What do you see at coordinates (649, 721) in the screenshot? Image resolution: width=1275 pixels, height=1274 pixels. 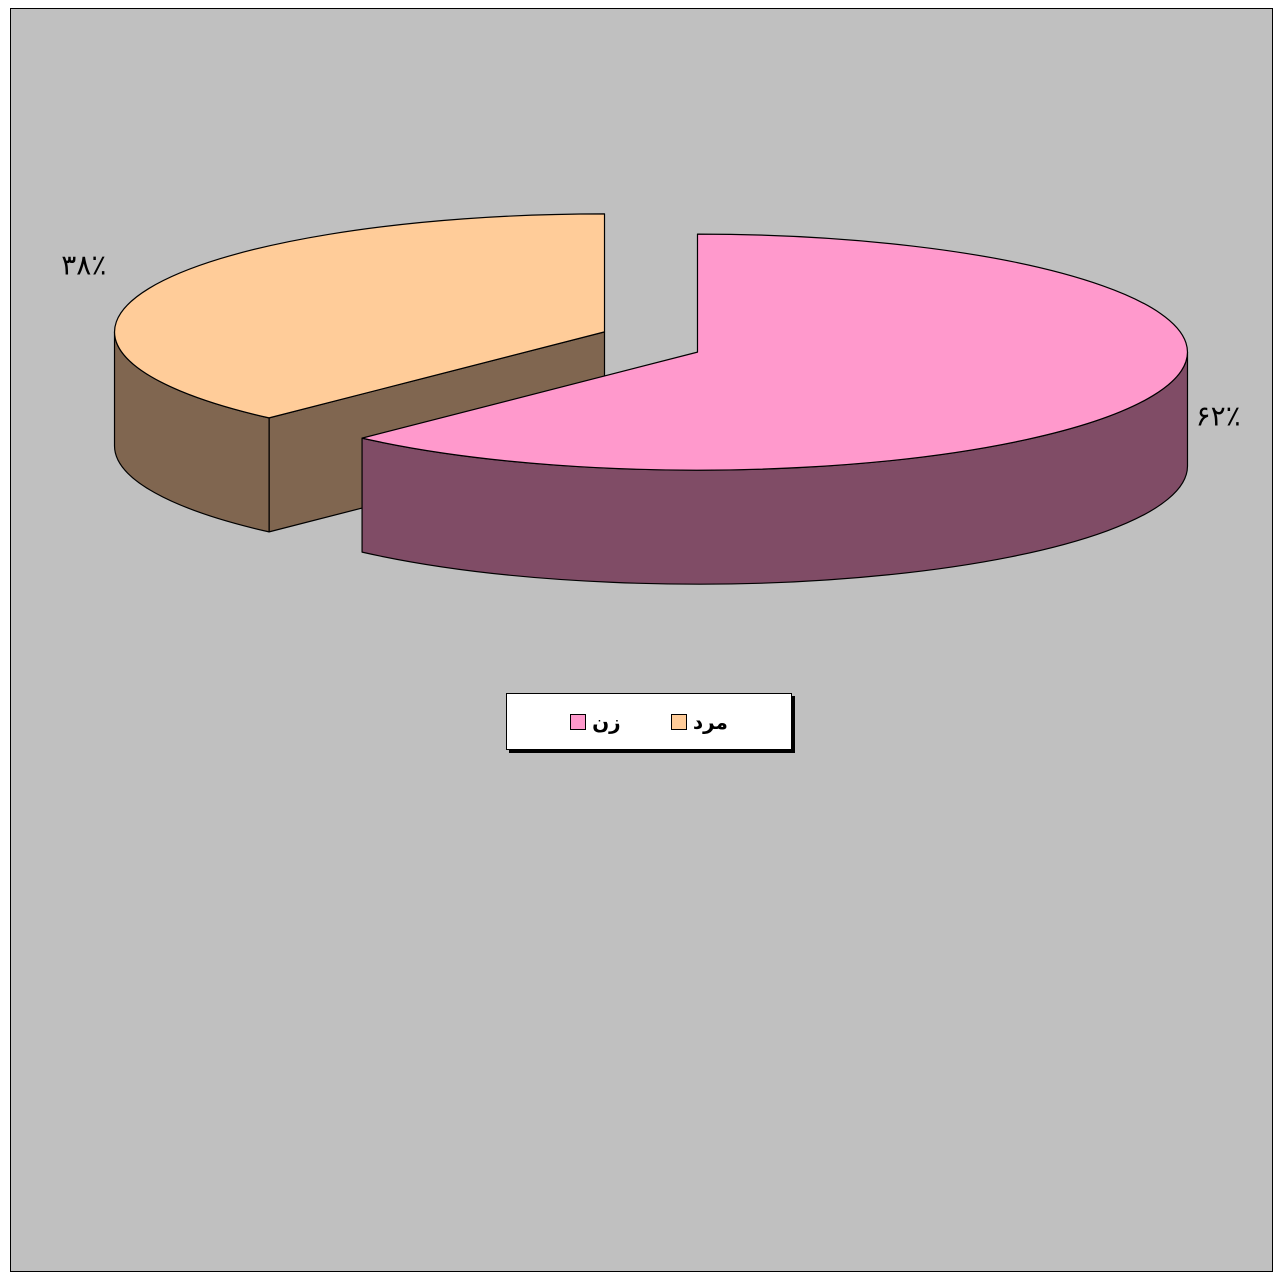 I see `legend: مرد زن` at bounding box center [649, 721].